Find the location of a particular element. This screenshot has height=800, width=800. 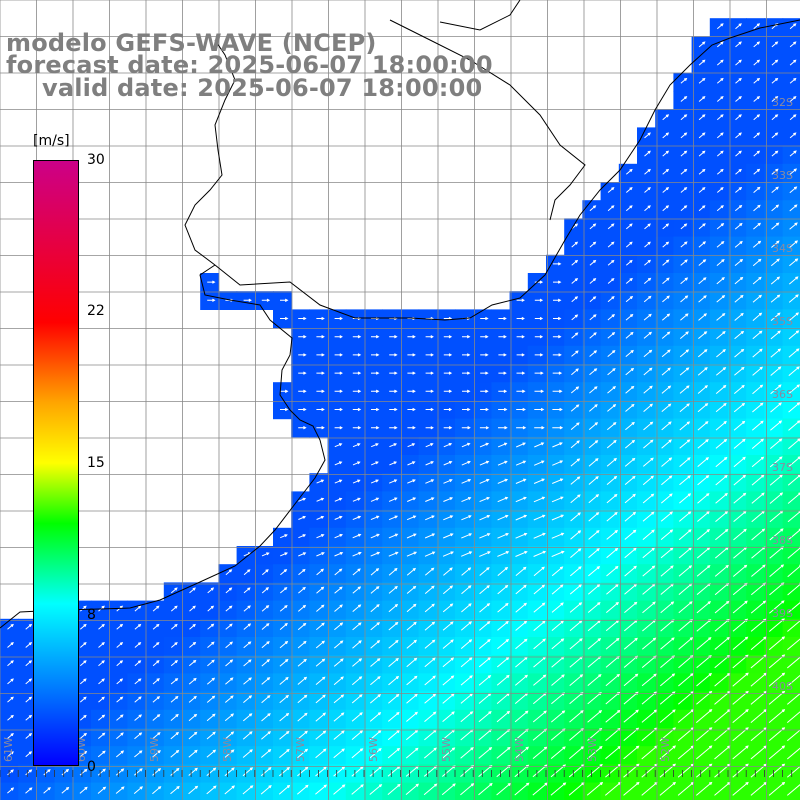

colorbar-tick-0: 0 is located at coordinates (91, 767).